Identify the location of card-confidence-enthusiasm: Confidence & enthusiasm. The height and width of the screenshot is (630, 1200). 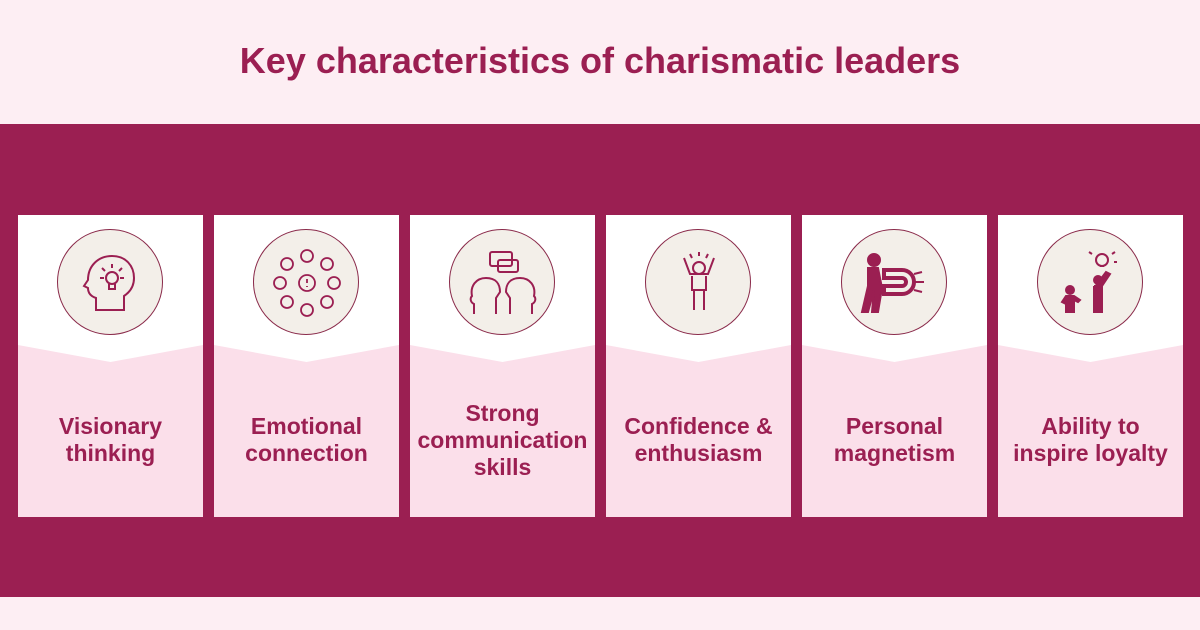
(698, 366).